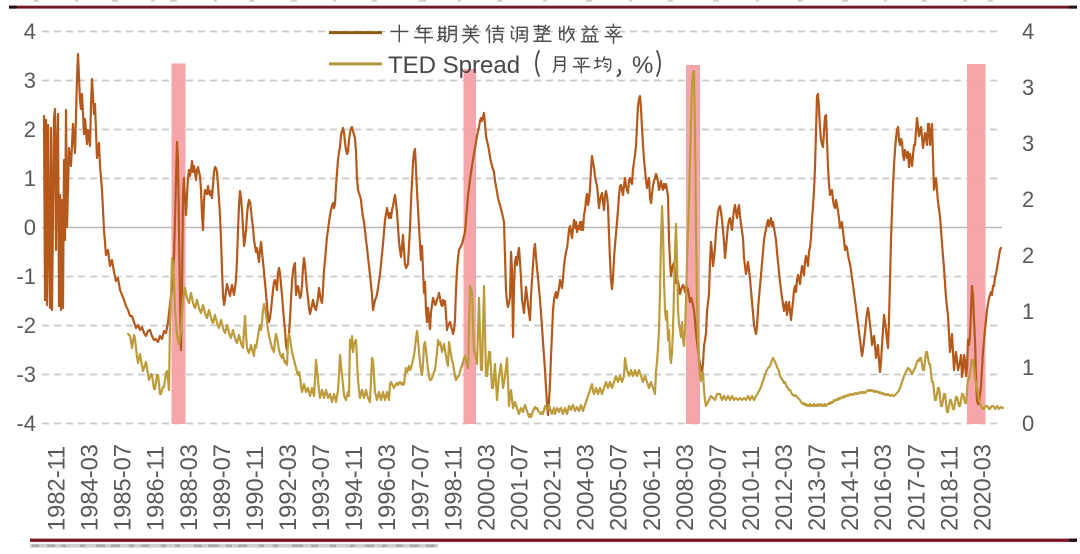 This screenshot has height=554, width=1080. What do you see at coordinates (587, 487) in the screenshot?
I see `svg-text: 2004-03` at bounding box center [587, 487].